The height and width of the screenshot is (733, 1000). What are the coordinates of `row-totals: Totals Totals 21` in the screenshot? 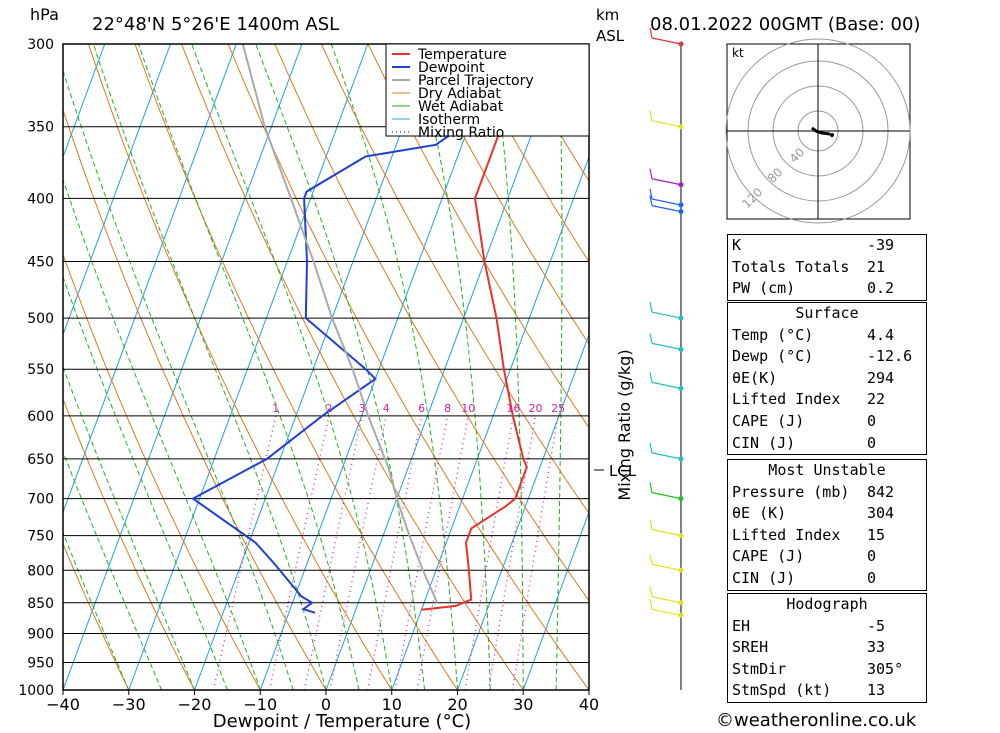 It's located at (809, 266).